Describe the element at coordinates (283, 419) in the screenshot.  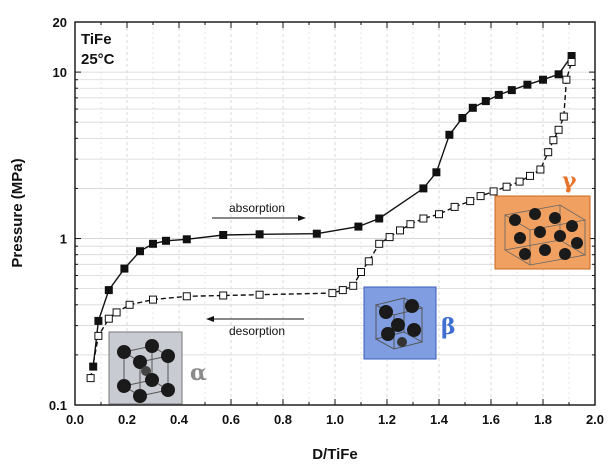
I see `x-tick-label: 0.8` at that location.